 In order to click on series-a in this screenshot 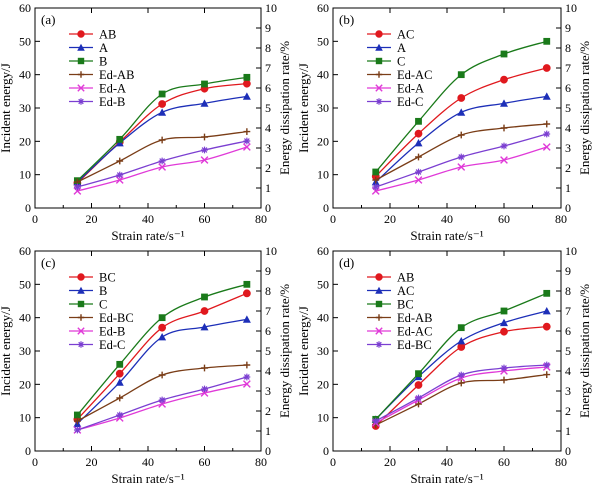, I will do `click(162, 139)`.